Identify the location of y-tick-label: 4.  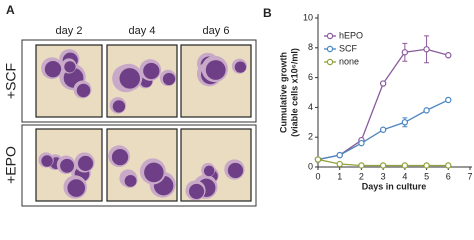
(310, 107).